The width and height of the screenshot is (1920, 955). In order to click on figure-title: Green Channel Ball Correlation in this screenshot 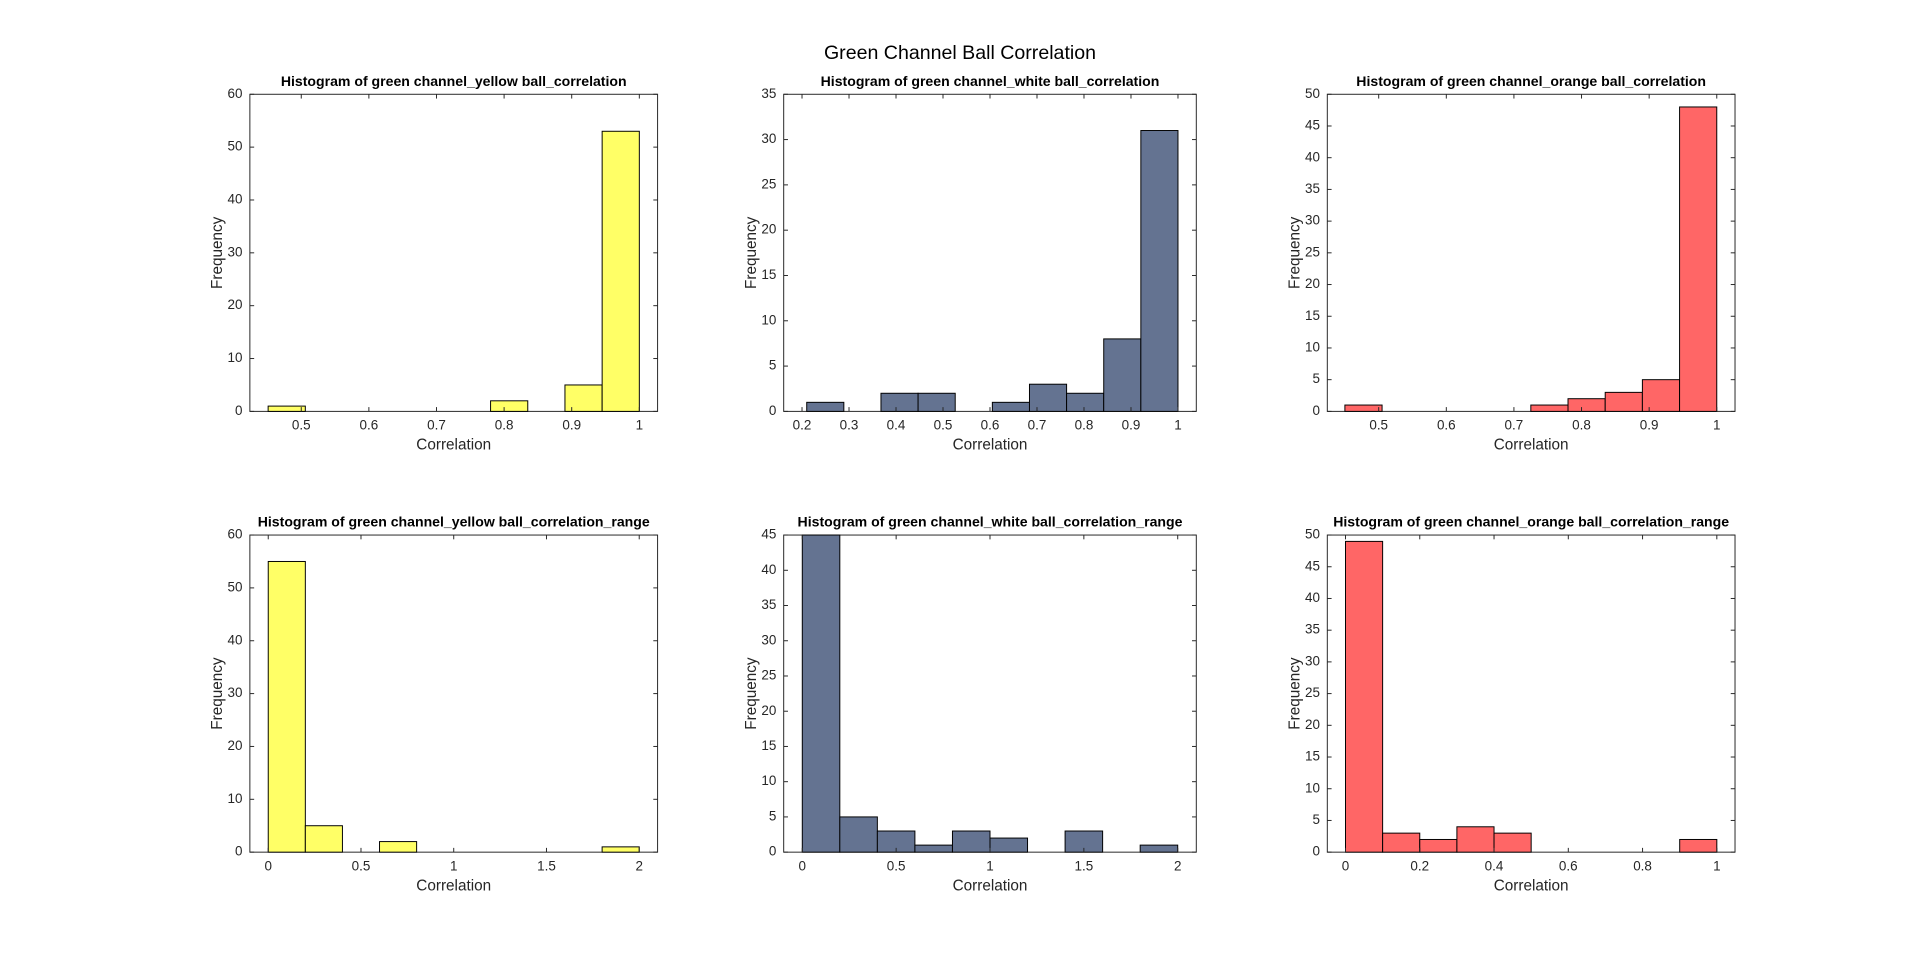, I will do `click(960, 53)`.